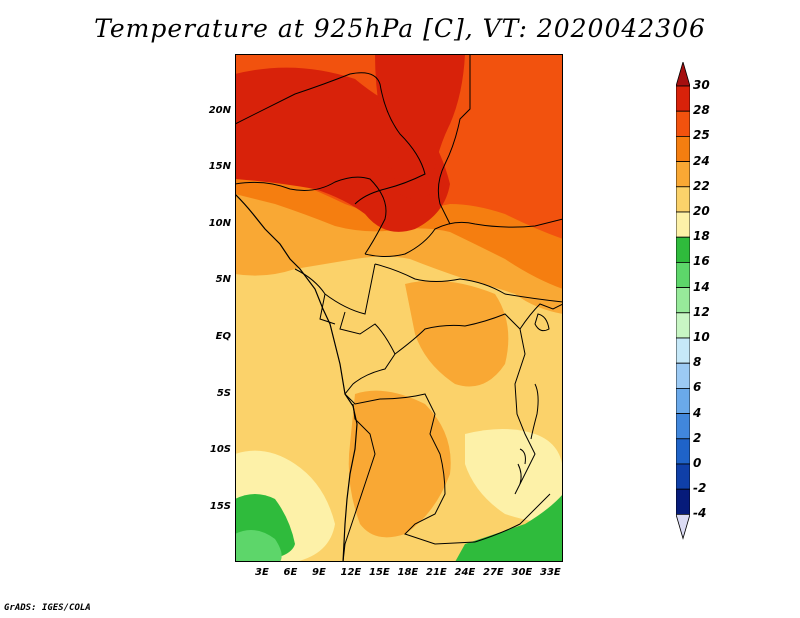 Image resolution: width=800 pixels, height=618 pixels. What do you see at coordinates (223, 336) in the screenshot?
I see `lat-tick-label: EQ` at bounding box center [223, 336].